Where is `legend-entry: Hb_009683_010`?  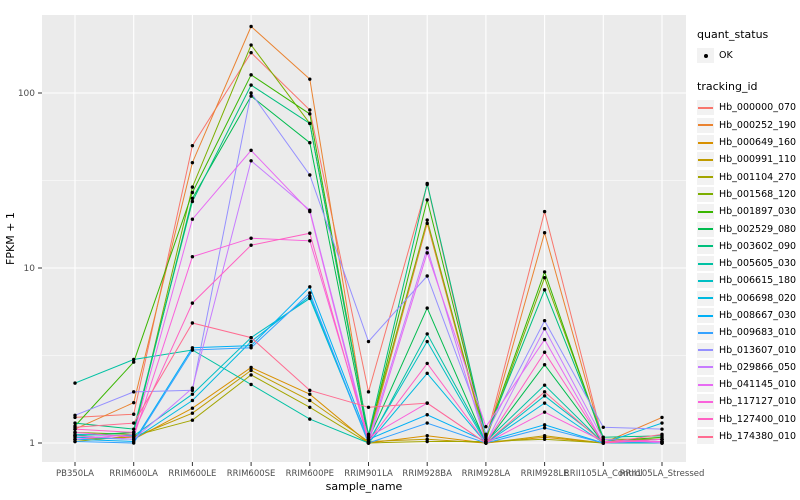
legend-entry: Hb_009683_010 is located at coordinates (747, 332).